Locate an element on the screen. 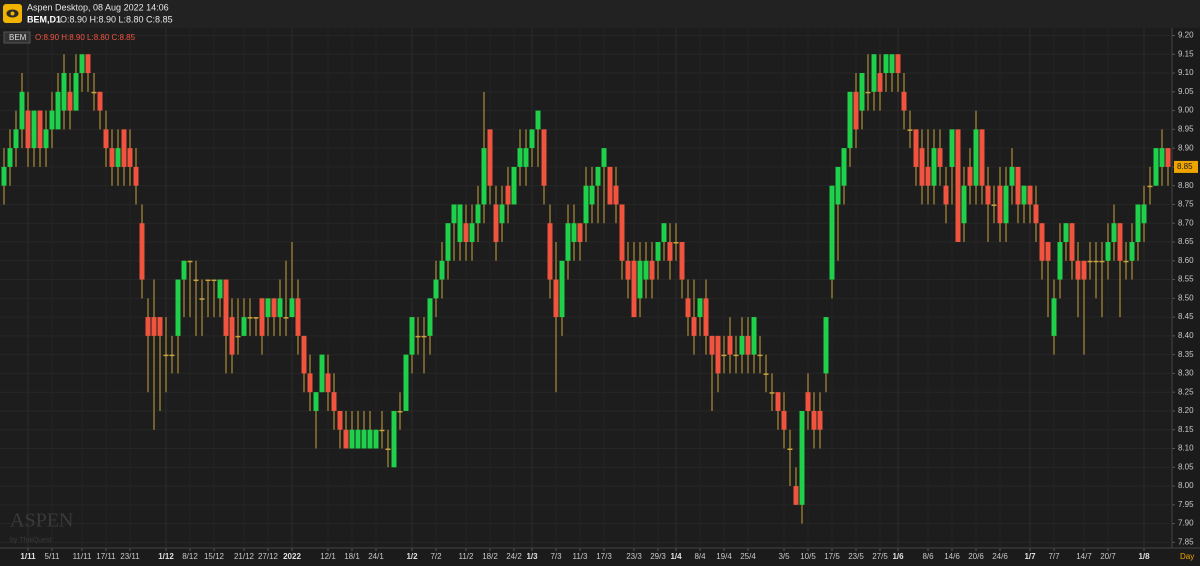 Image resolution: width=1200 pixels, height=566 pixels. x-tick-label: 1/3 is located at coordinates (532, 556).